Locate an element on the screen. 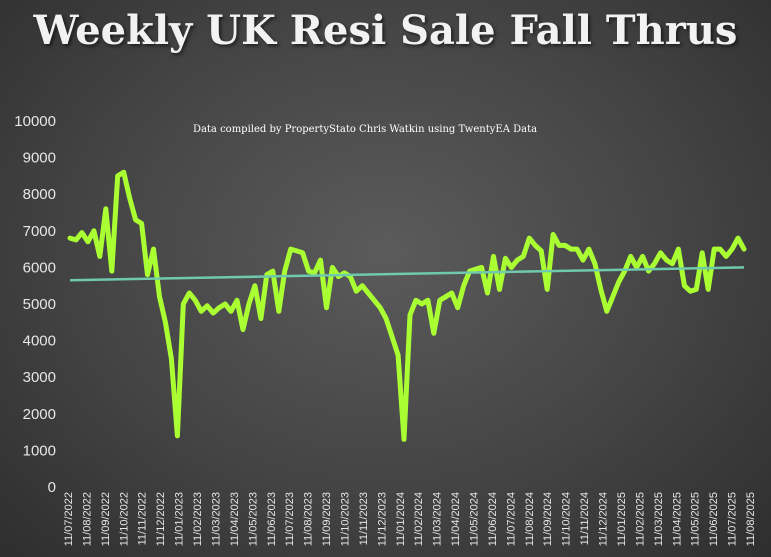  x-tick-label: 11/11/2024 is located at coordinates (585, 518).